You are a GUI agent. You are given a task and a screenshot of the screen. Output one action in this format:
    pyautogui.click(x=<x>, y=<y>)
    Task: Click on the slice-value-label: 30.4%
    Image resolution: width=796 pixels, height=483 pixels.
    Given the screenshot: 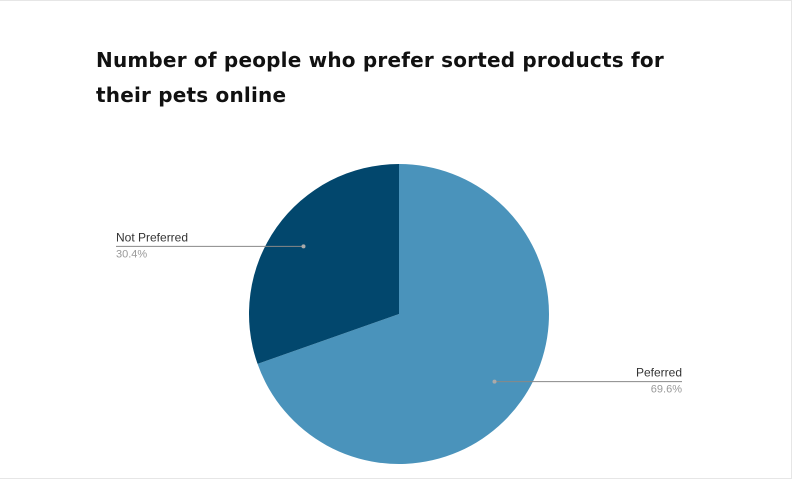 What is the action you would take?
    pyautogui.click(x=131, y=254)
    